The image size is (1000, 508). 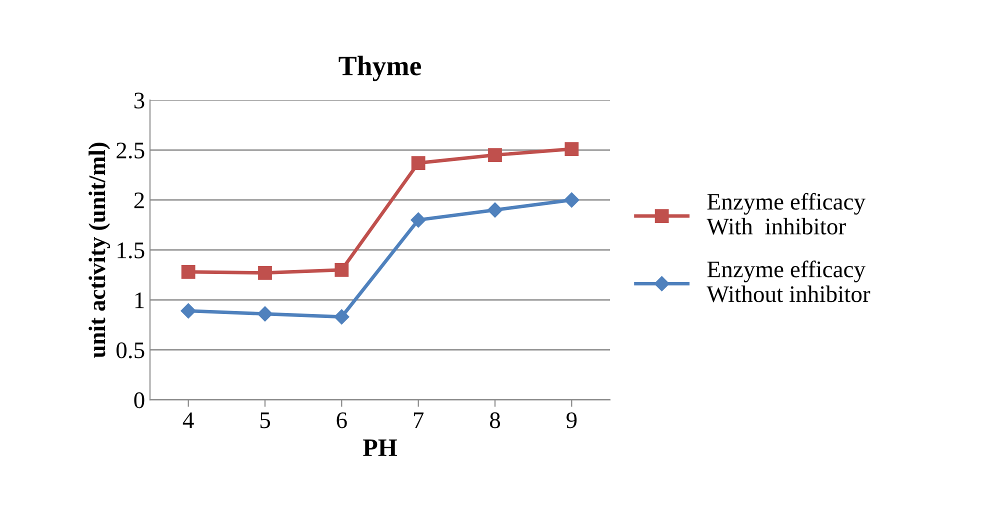 What do you see at coordinates (130, 350) in the screenshot?
I see `y-tick-label: 0.5` at bounding box center [130, 350].